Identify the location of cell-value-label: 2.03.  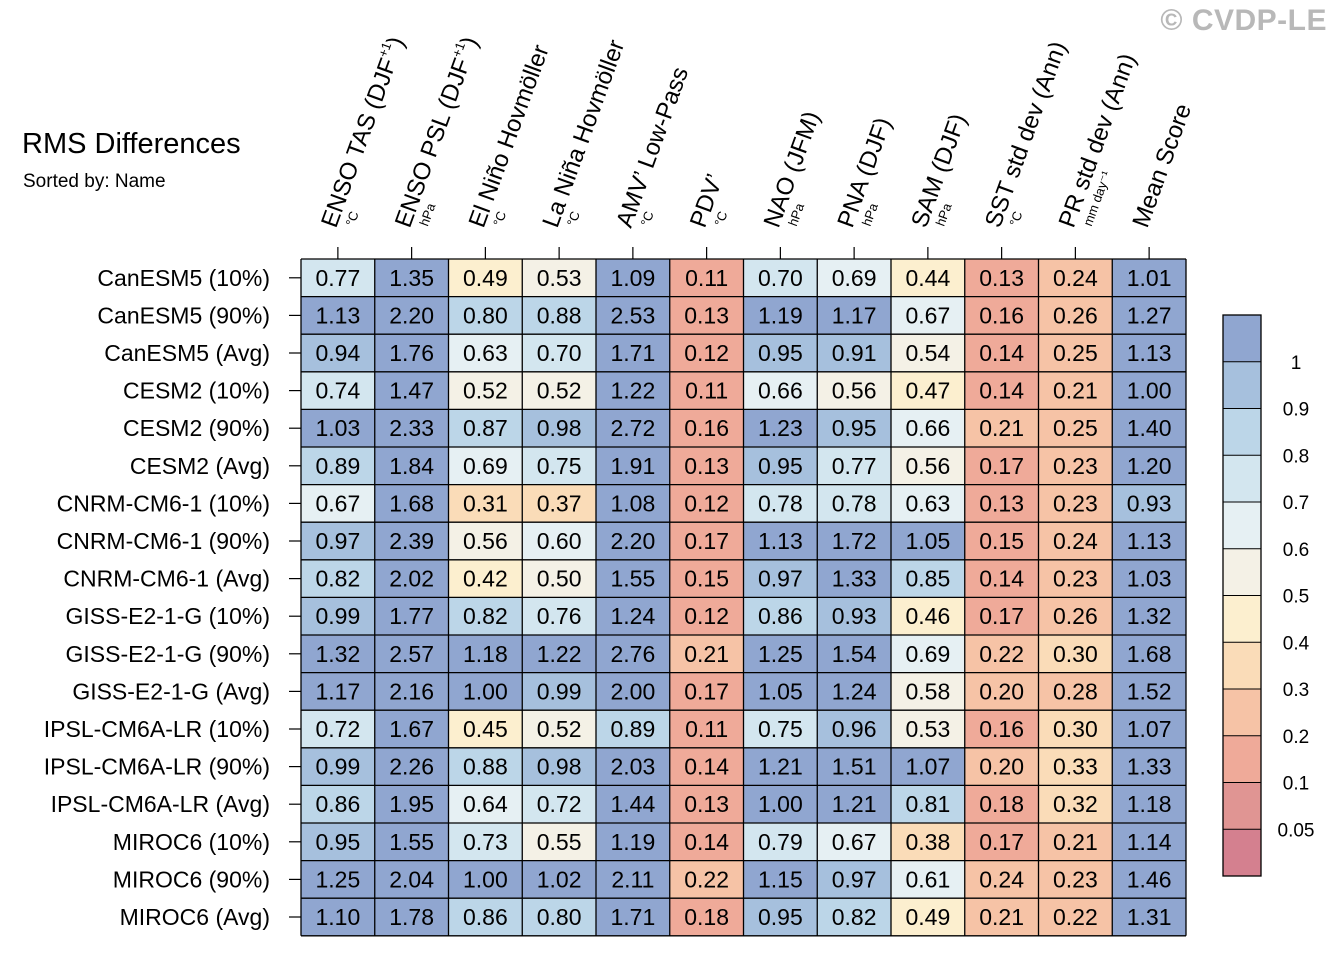
(632, 767).